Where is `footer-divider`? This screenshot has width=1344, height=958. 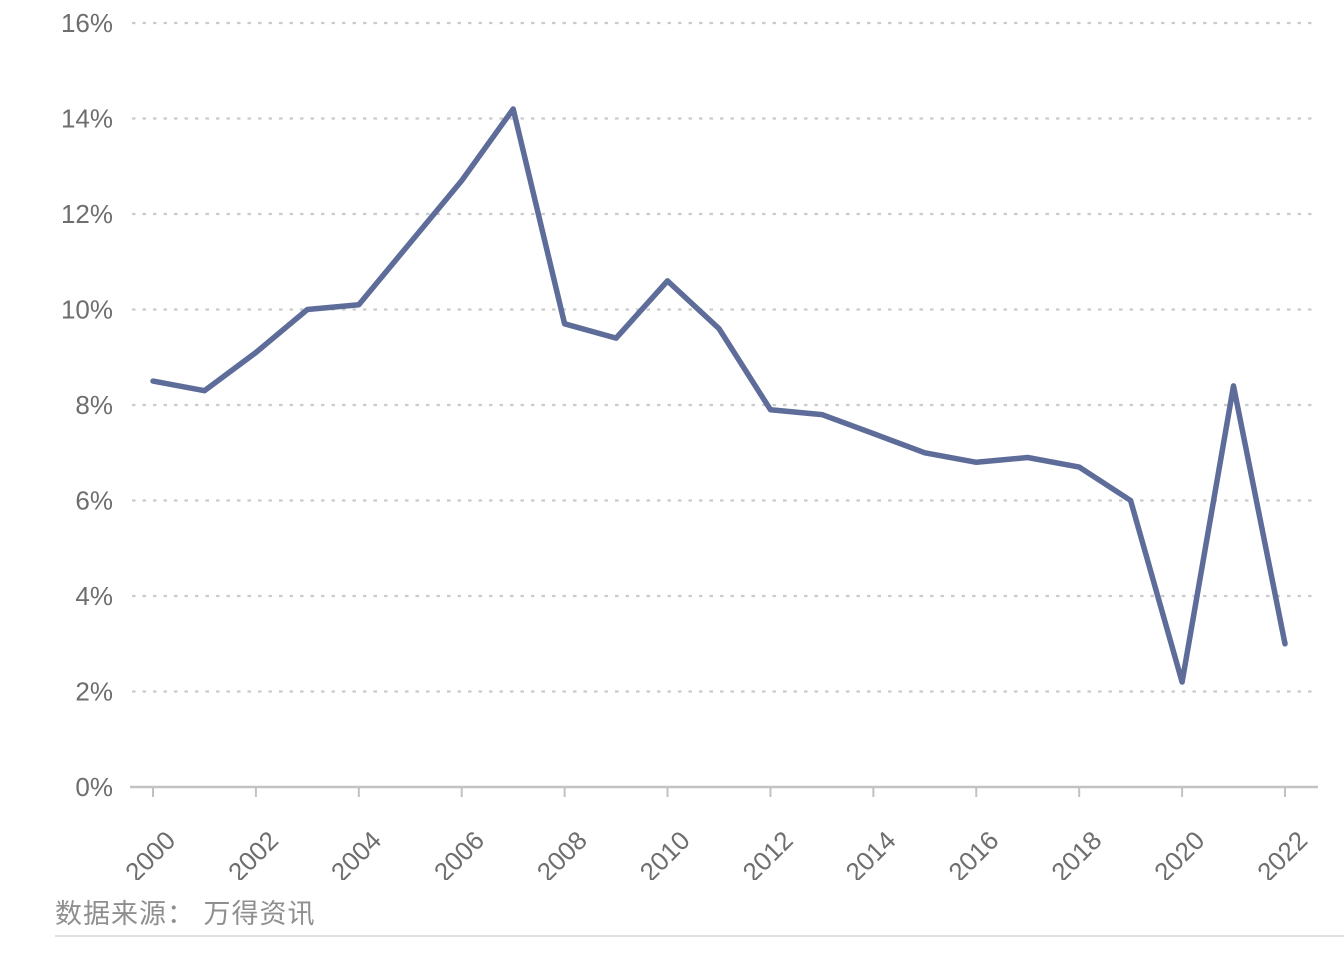 footer-divider is located at coordinates (699, 936).